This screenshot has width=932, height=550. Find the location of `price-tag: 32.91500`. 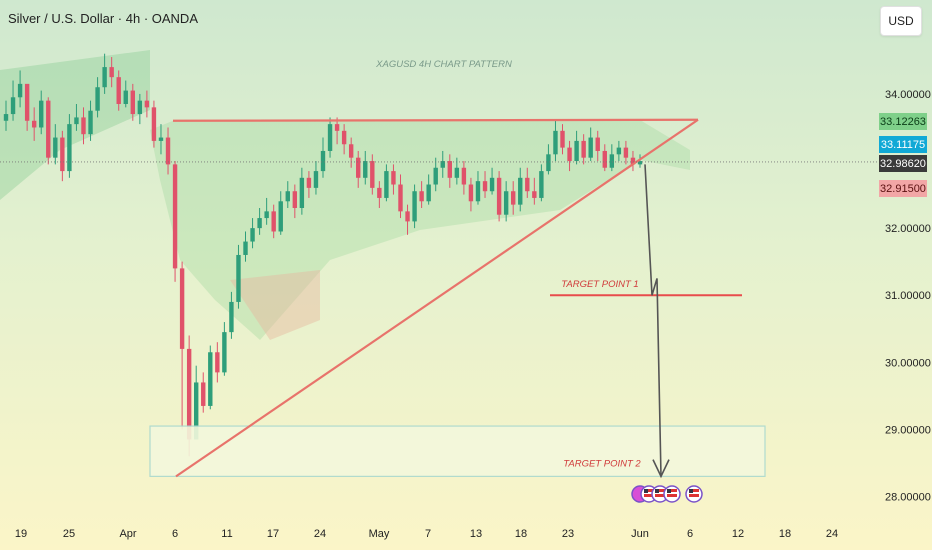

price-tag: 32.91500 is located at coordinates (903, 188).